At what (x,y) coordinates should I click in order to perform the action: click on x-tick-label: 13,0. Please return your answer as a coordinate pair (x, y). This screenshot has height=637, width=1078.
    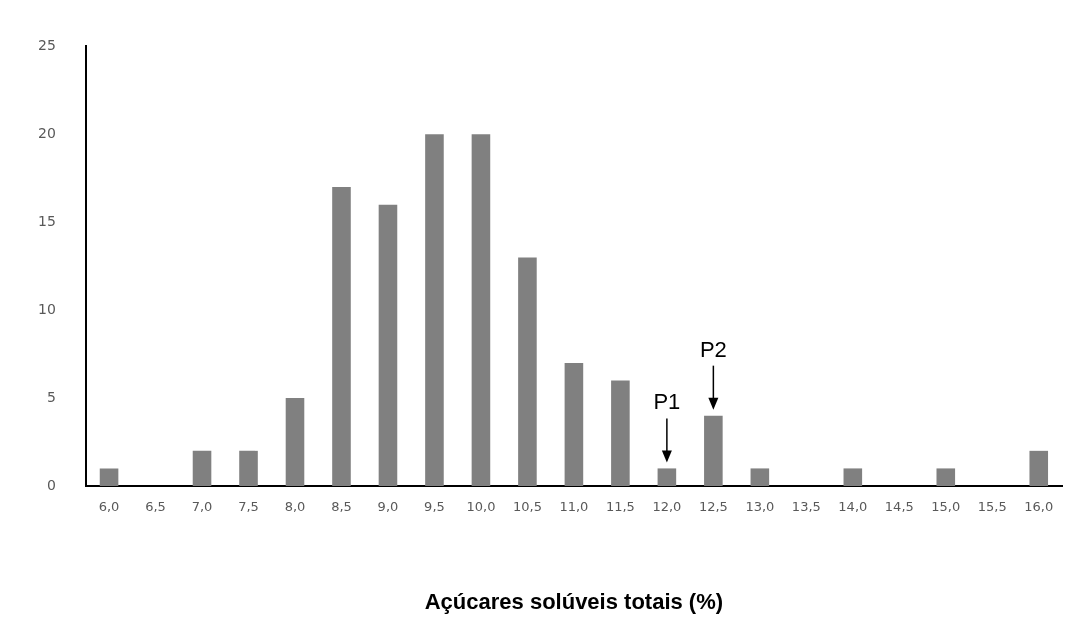
    Looking at the image, I should click on (760, 507).